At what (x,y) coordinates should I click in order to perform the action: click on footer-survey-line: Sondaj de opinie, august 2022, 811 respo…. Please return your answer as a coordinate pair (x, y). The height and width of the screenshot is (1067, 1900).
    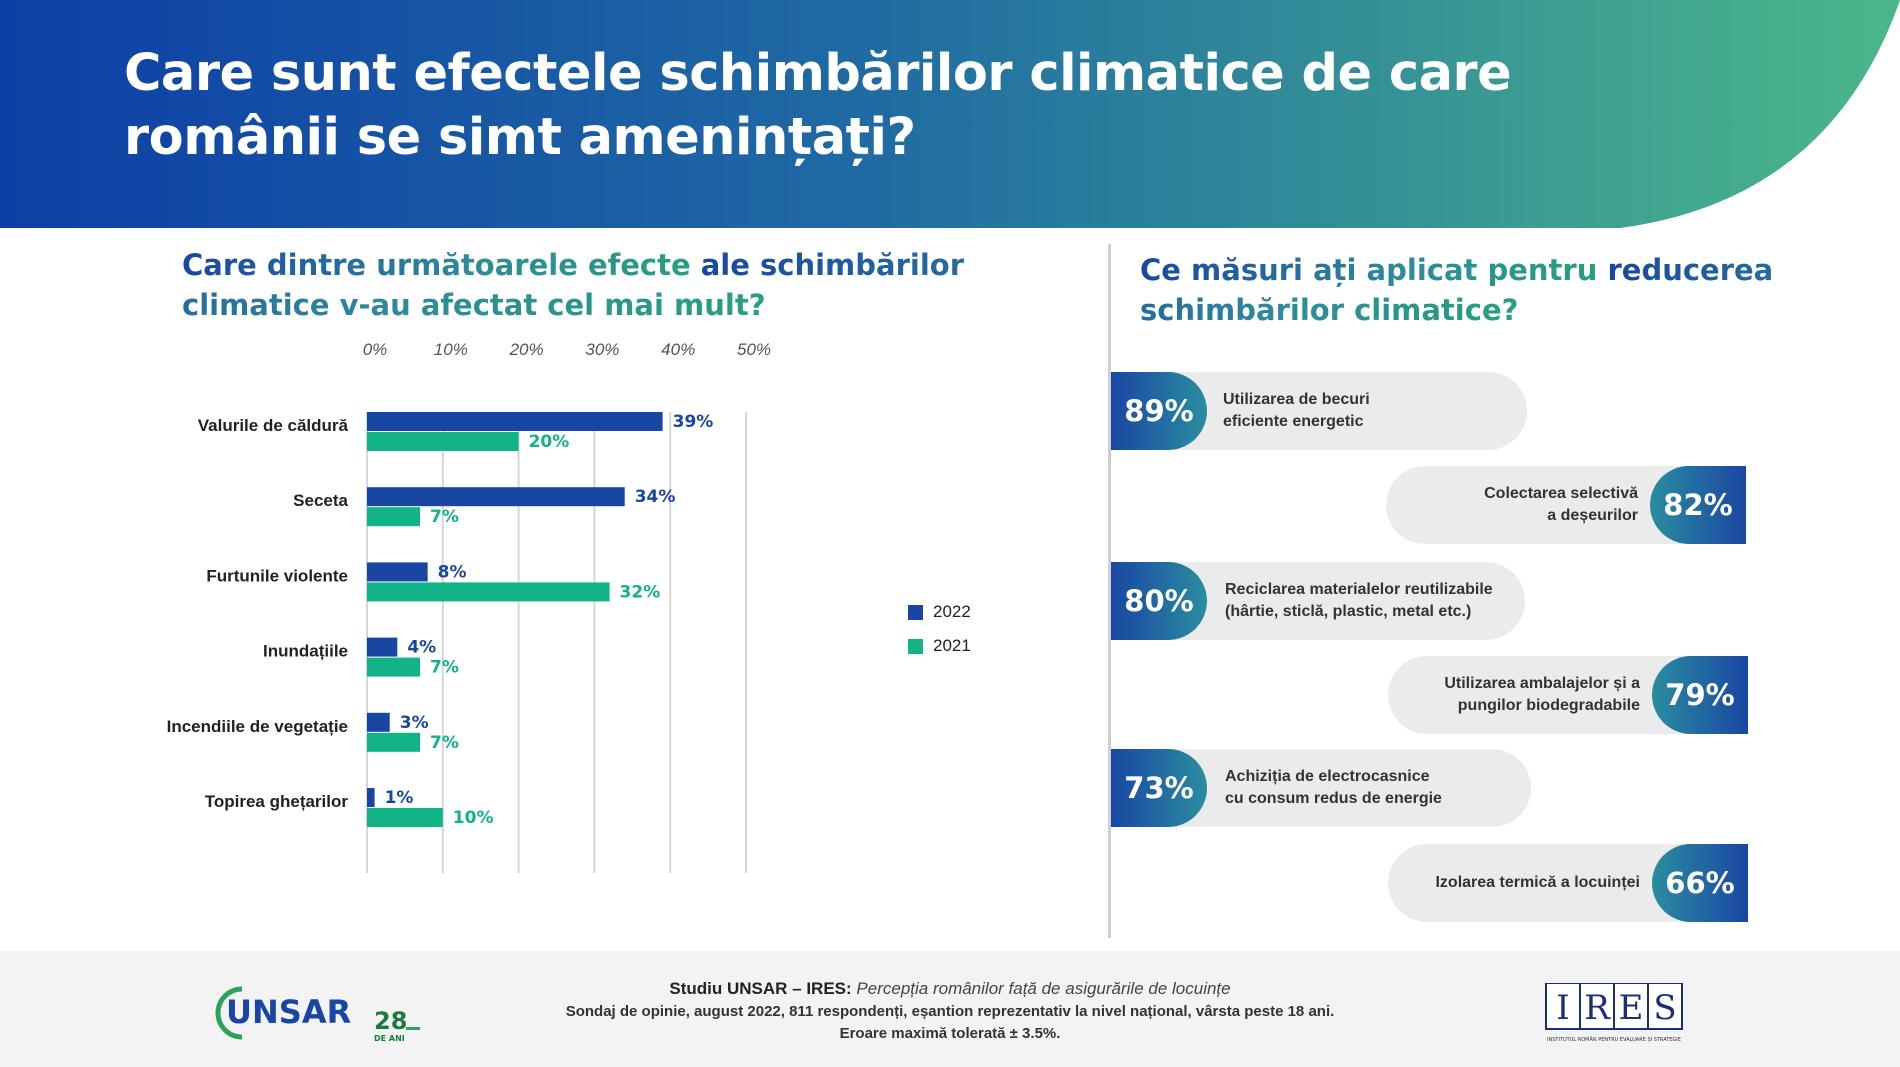
    Looking at the image, I should click on (950, 1011).